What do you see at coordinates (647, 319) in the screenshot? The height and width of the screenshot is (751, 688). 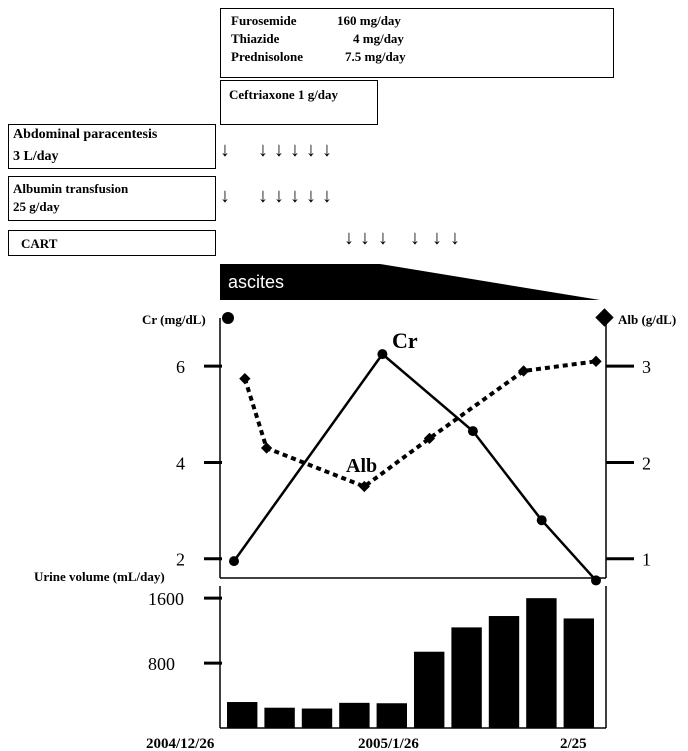 I see `alb-axis-label: Alb (g/dL)` at bounding box center [647, 319].